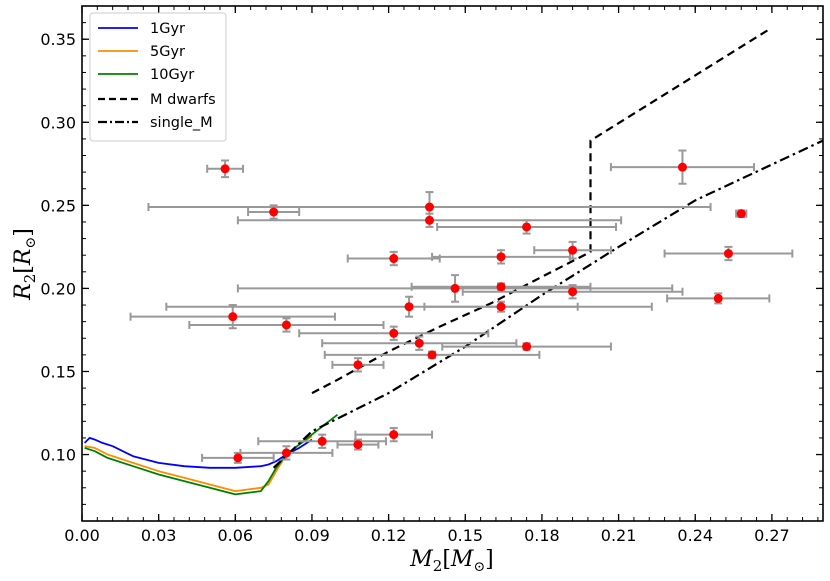  What do you see at coordinates (159, 535) in the screenshot?
I see `x-tick-label: 0.03` at bounding box center [159, 535].